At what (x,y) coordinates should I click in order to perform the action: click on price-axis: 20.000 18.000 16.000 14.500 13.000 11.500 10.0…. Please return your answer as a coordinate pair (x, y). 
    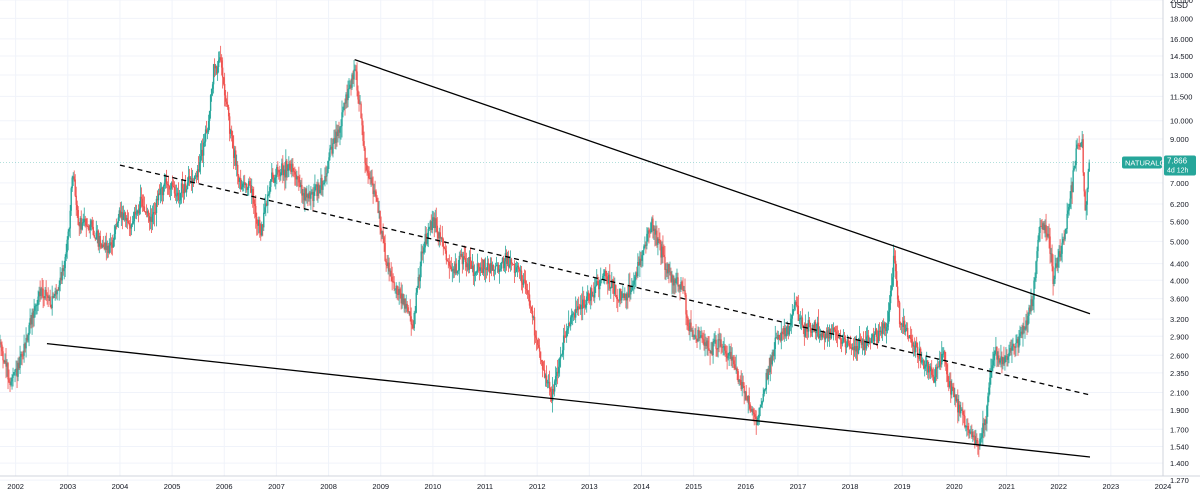
    Looking at the image, I should click on (1181, 242).